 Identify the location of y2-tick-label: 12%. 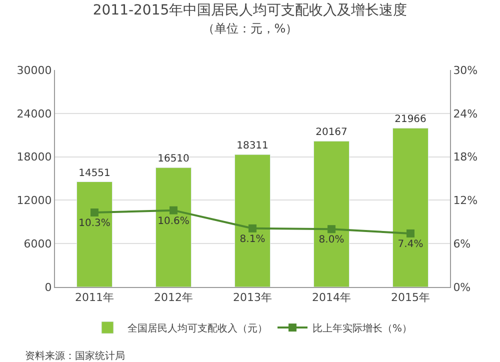
(465, 201).